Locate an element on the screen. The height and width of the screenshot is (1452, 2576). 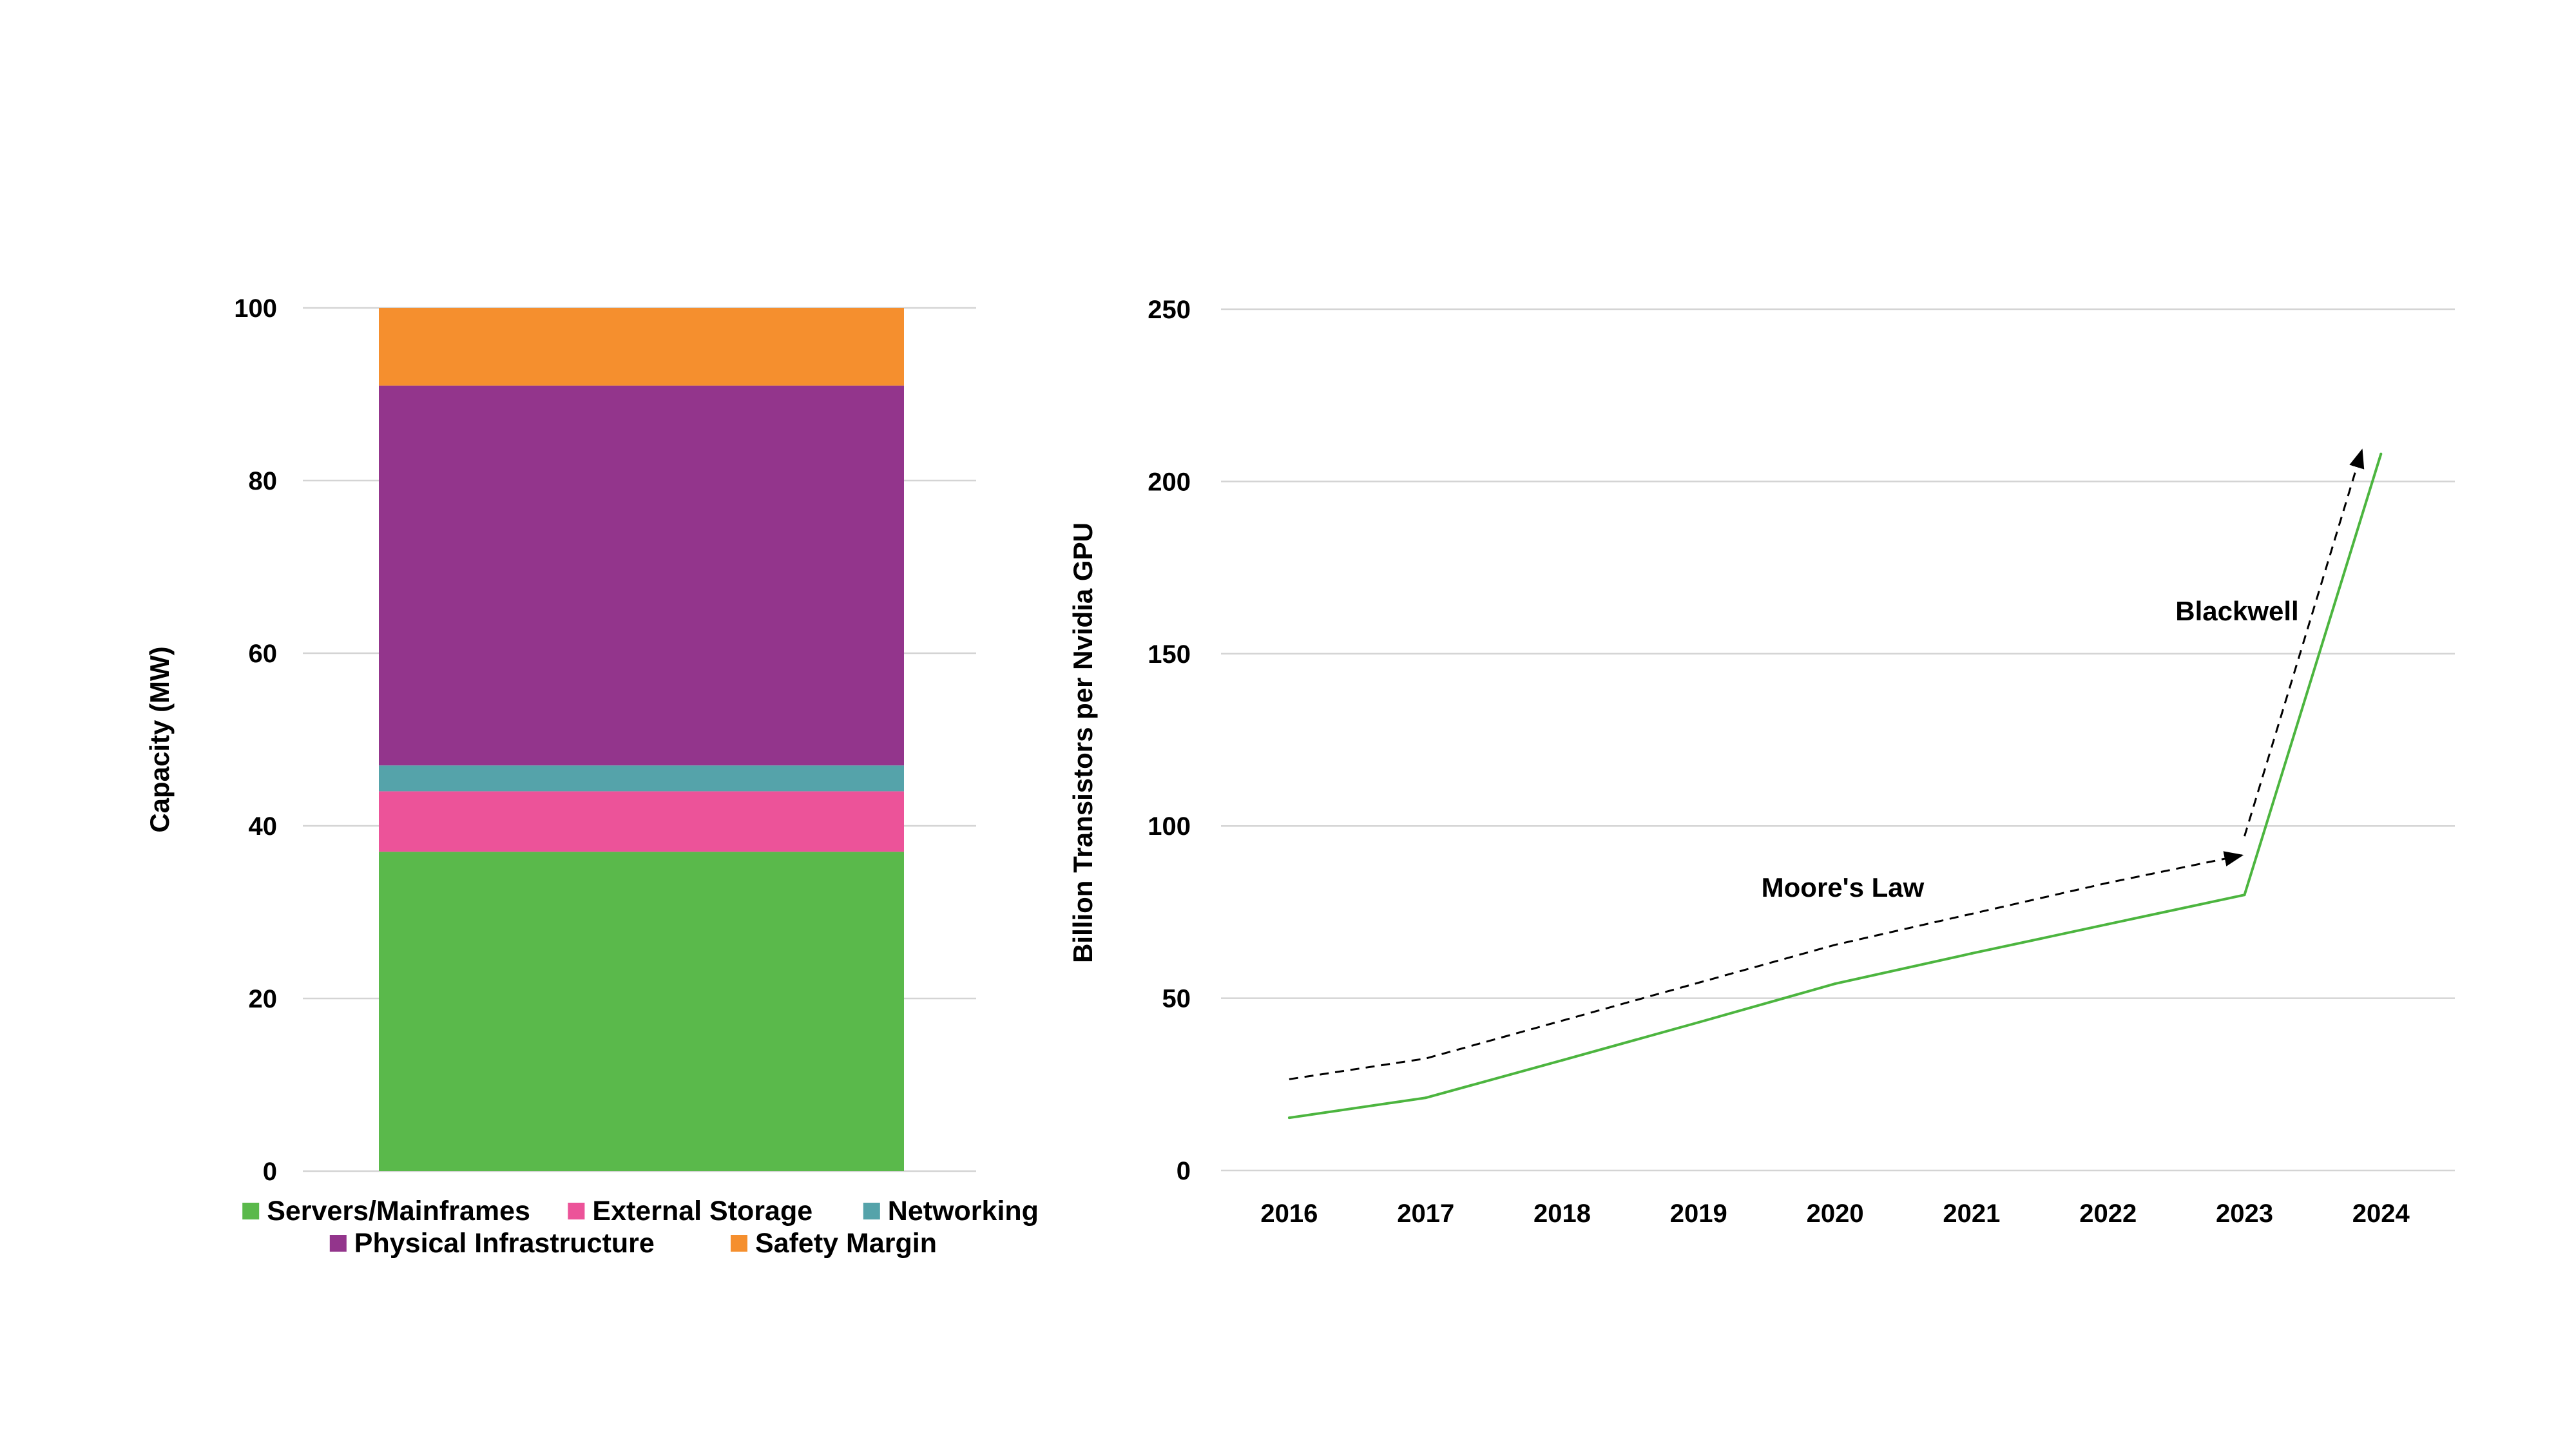
stacked-bars is located at coordinates (641, 740).